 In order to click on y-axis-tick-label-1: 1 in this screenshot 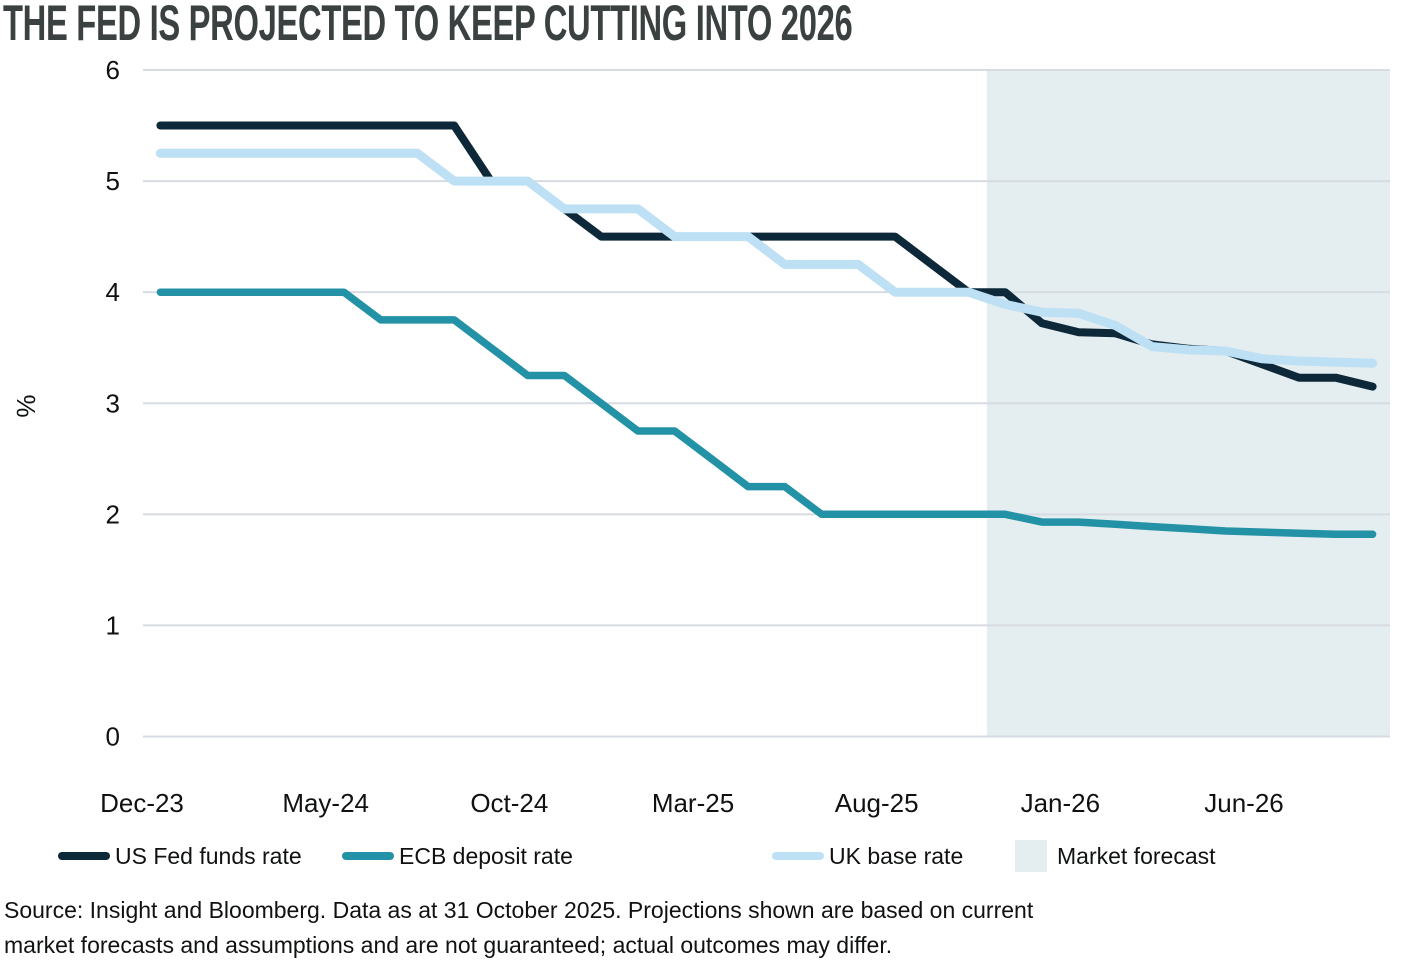, I will do `click(113, 625)`.